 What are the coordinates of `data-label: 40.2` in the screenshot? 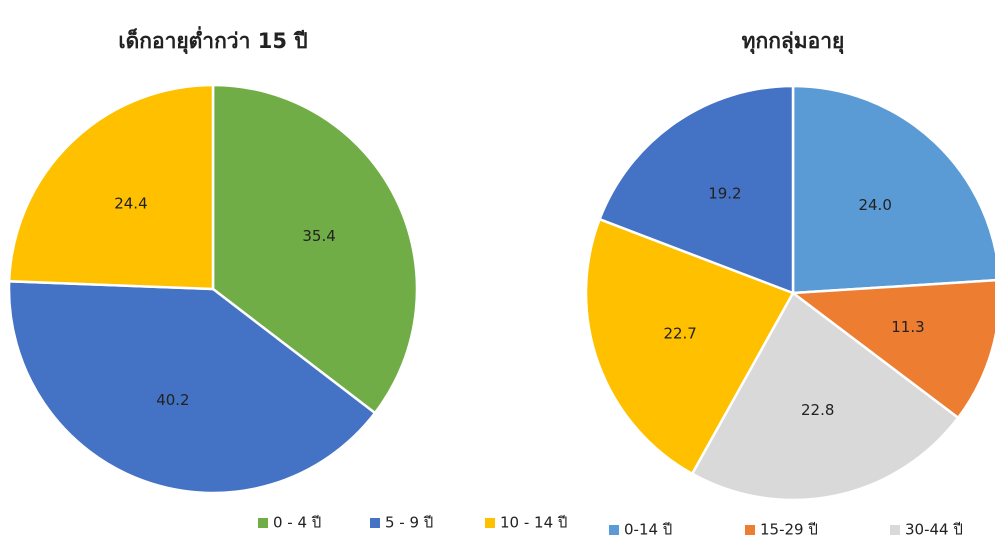 It's located at (172, 400).